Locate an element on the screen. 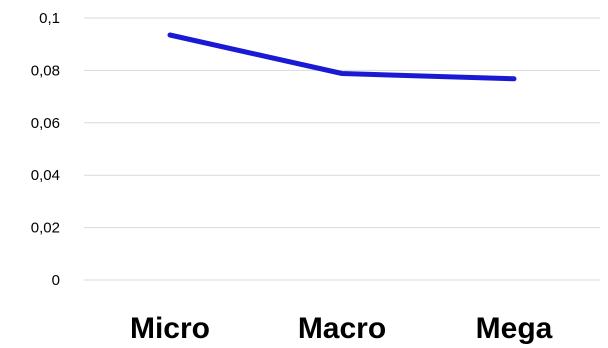  y-tick-label: 0,1 is located at coordinates (49, 18).